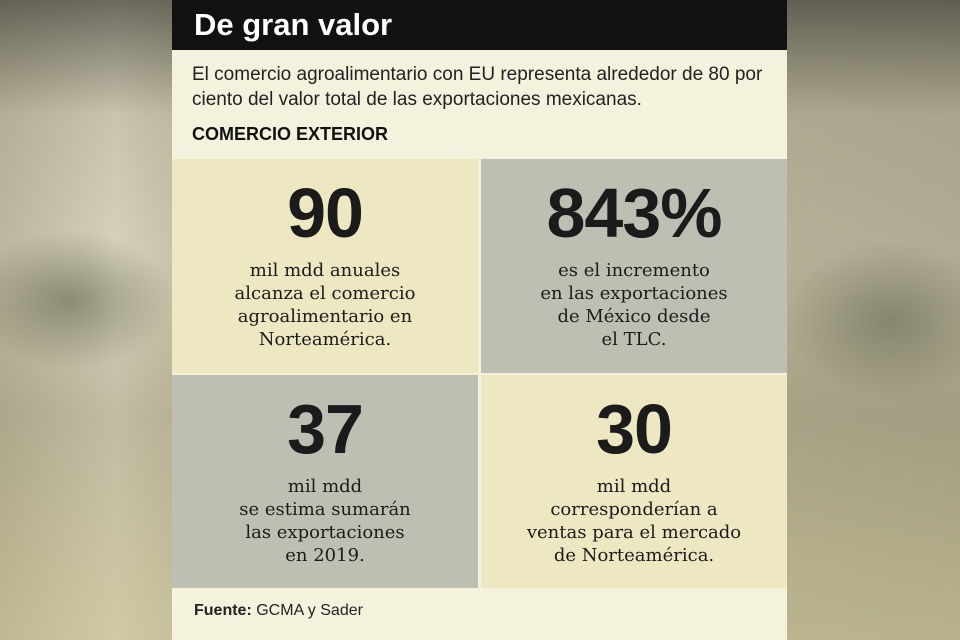 Image resolution: width=960 pixels, height=640 pixels. What do you see at coordinates (634, 429) in the screenshot?
I see `stat-value: 30` at bounding box center [634, 429].